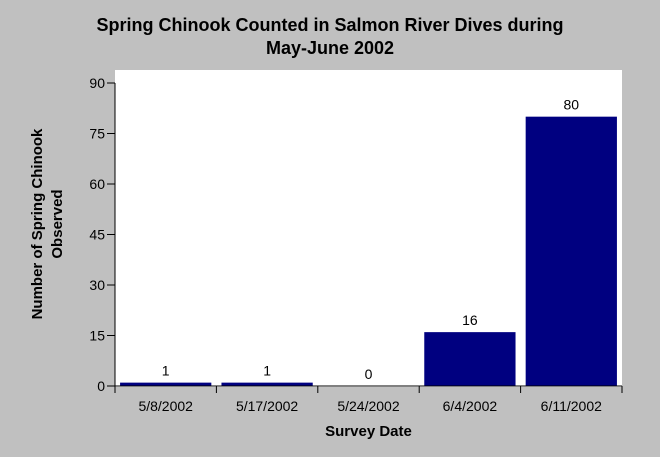 This screenshot has height=457, width=660. Describe the element at coordinates (101, 386) in the screenshot. I see `y-tick-label: 0` at that location.